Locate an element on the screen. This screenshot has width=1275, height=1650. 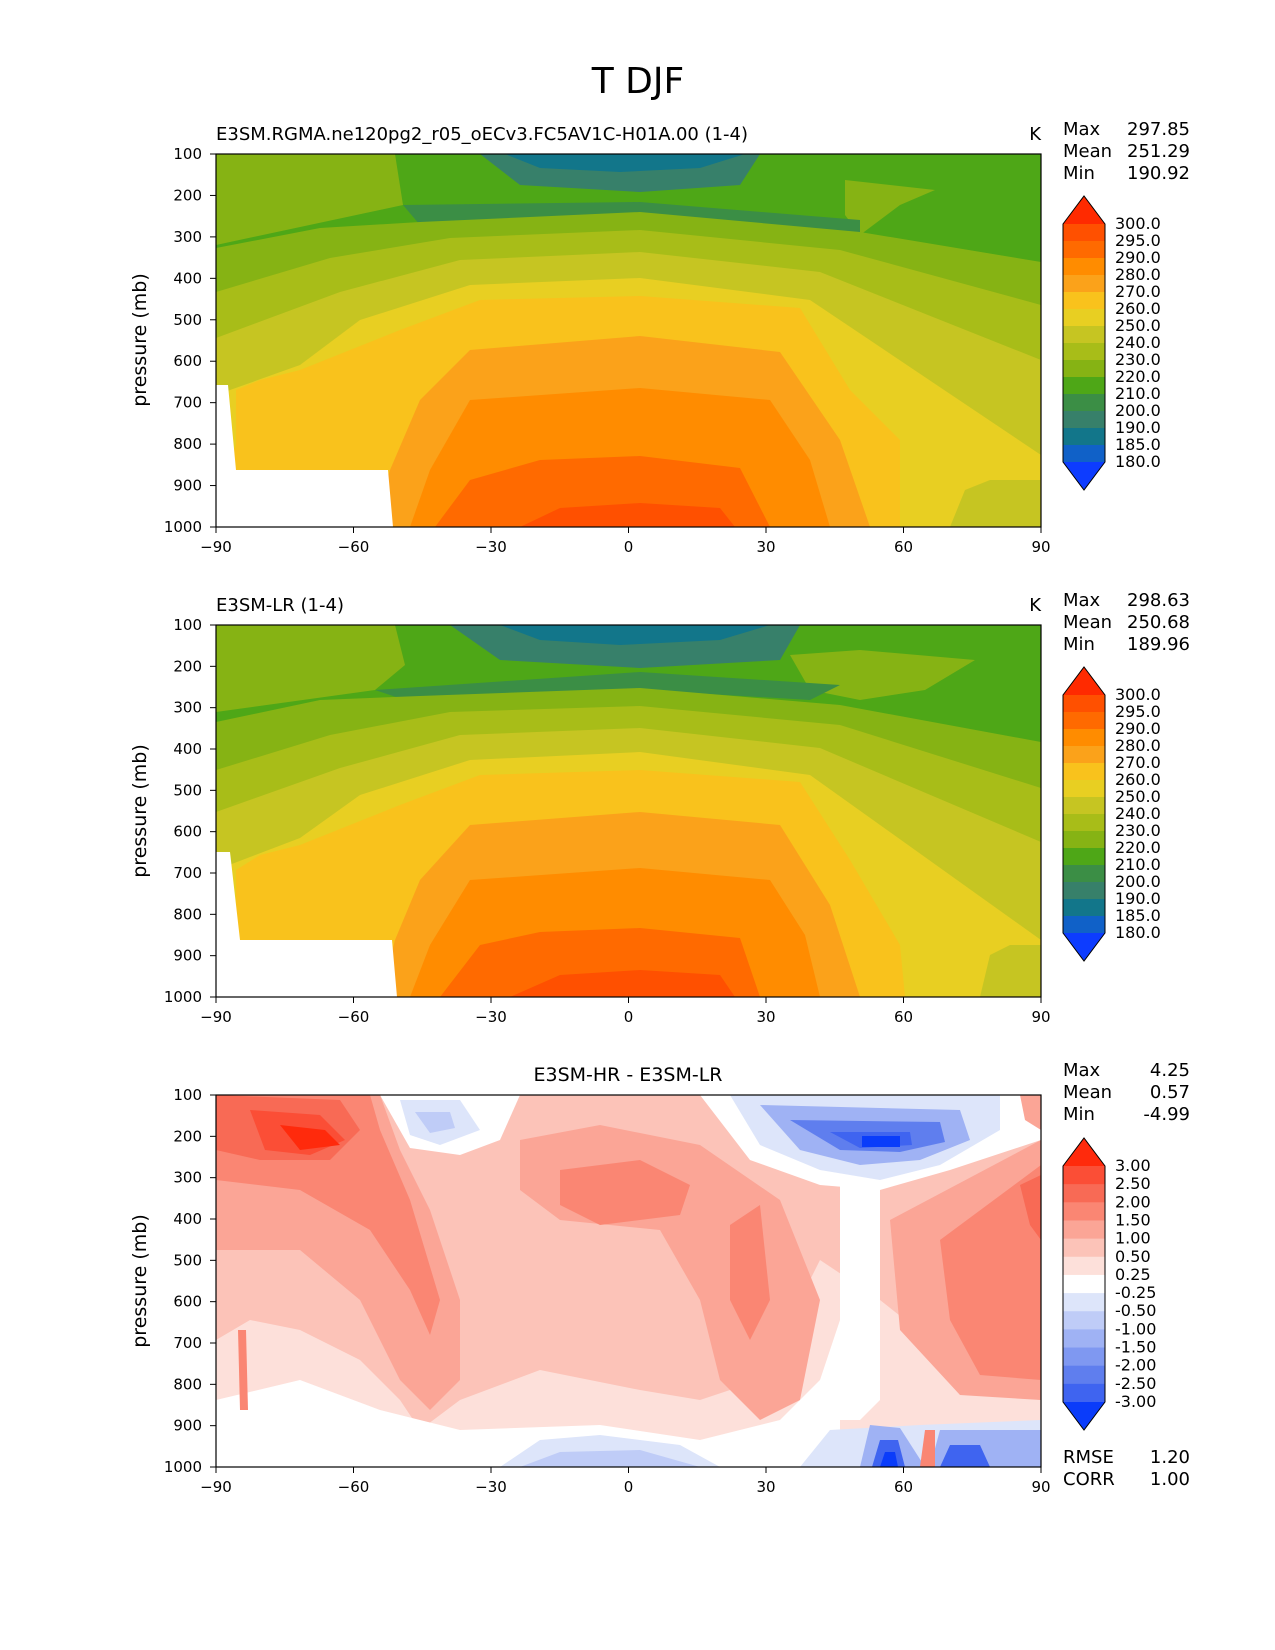
panel-3-ytick-label: 700 is located at coordinates (187, 1343).